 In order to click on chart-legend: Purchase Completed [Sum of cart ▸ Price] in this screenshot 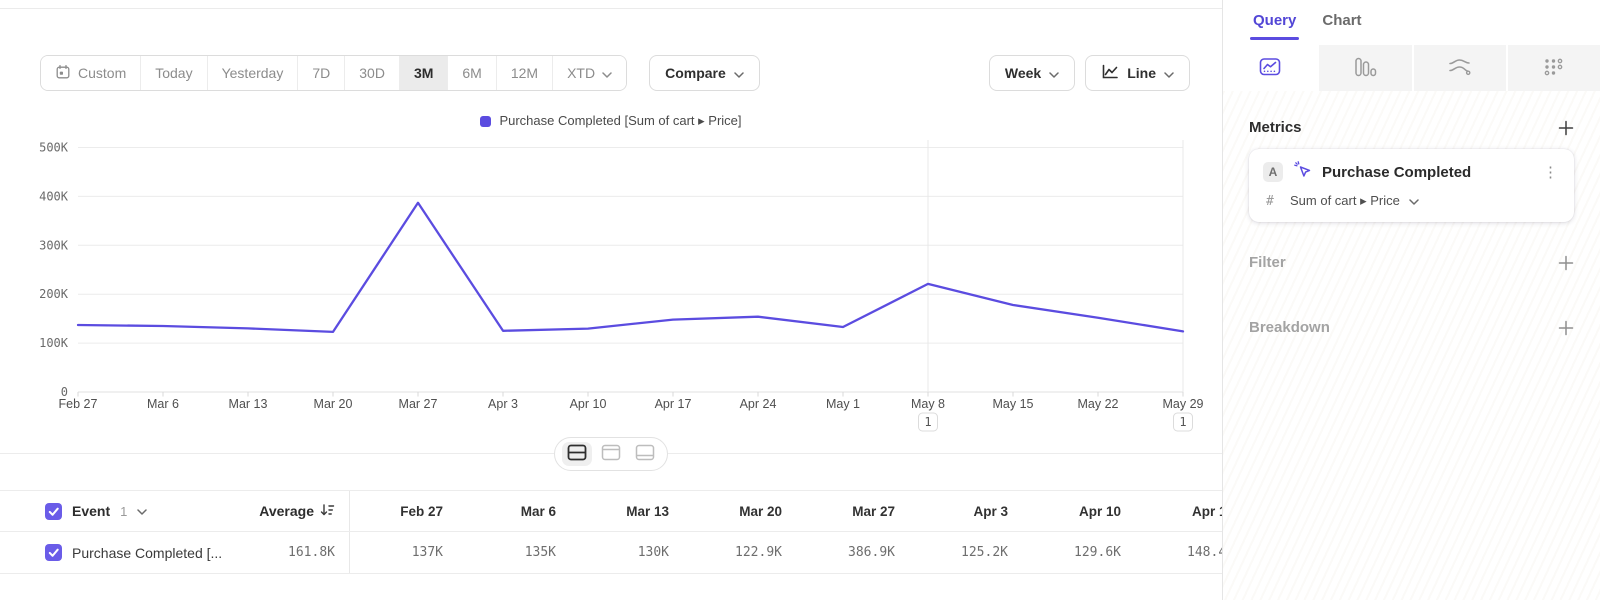, I will do `click(611, 121)`.